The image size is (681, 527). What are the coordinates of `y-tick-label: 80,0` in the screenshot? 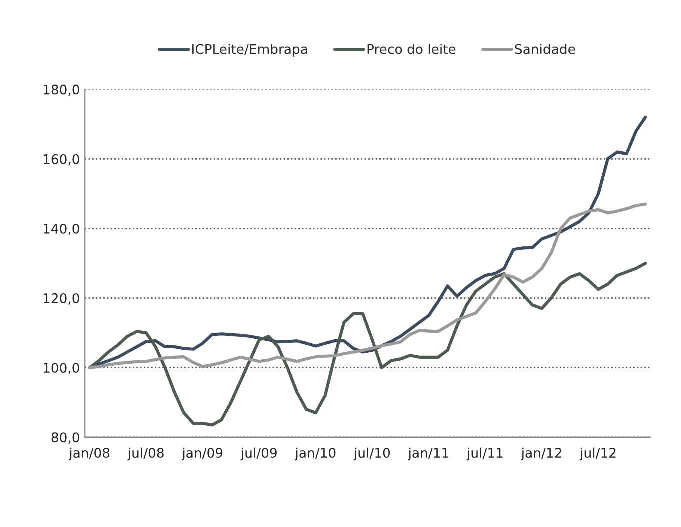 It's located at (66, 438).